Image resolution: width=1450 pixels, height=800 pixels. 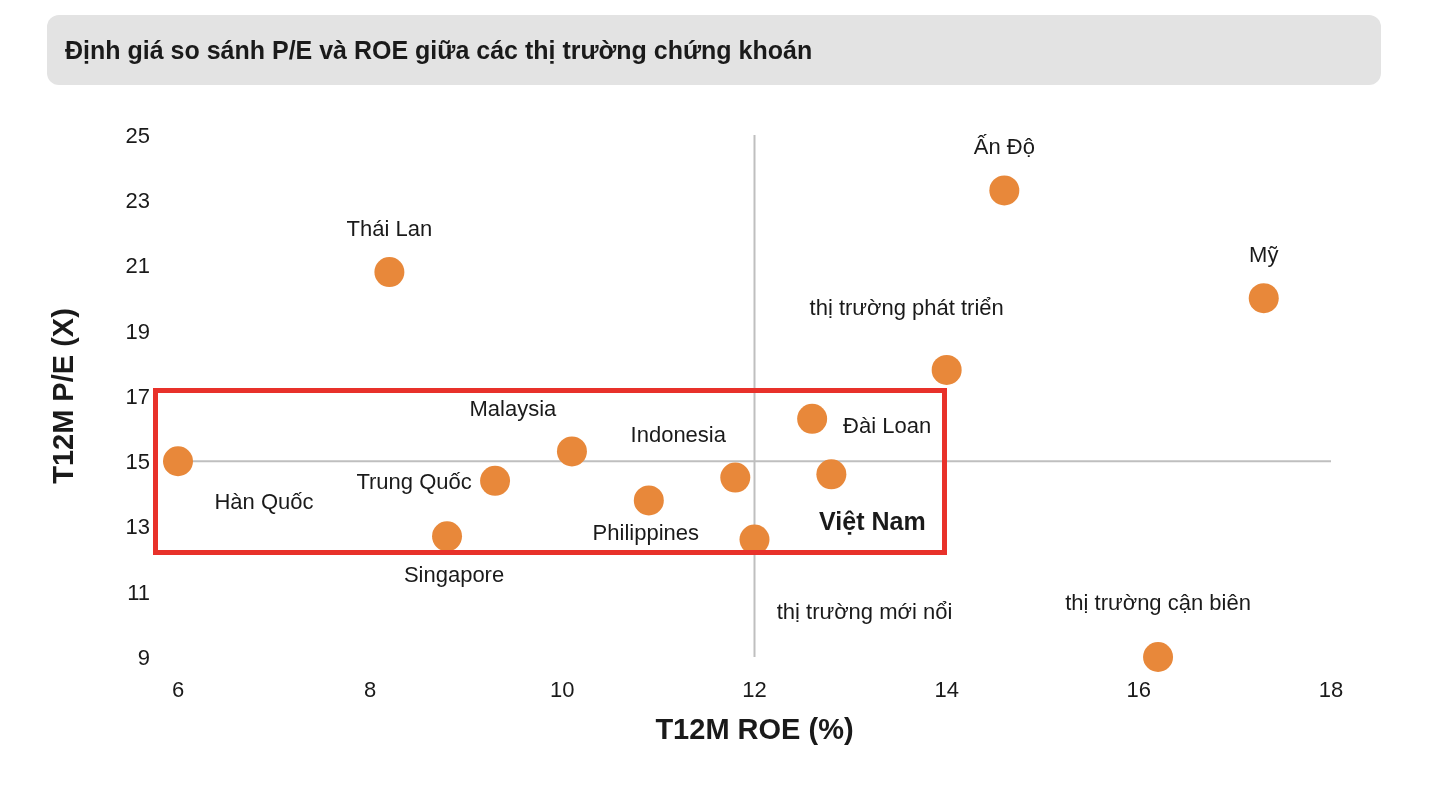 What do you see at coordinates (1264, 254) in the screenshot?
I see `series-label: Mỹ` at bounding box center [1264, 254].